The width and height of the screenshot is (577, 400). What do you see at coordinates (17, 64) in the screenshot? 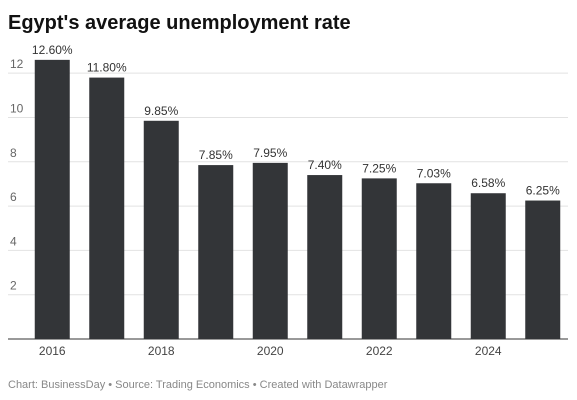
I see `y-tick-label: 12` at bounding box center [17, 64].